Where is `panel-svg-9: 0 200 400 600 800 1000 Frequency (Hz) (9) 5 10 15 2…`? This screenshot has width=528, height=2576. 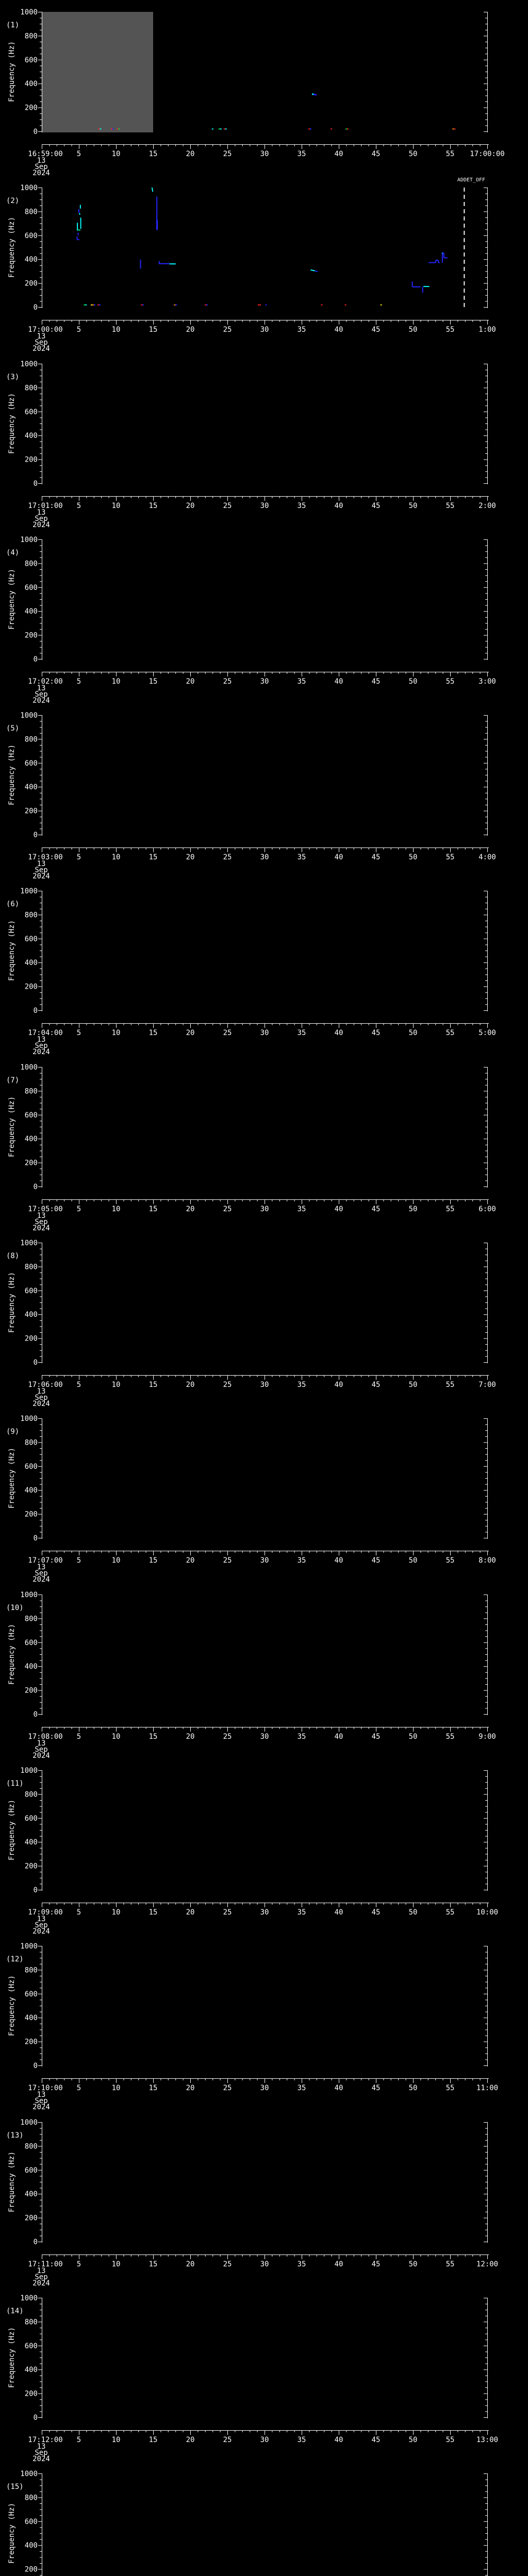
panel-svg-9: 0 200 400 600 800 1000 Frequency (Hz) (9) 5 10 15 2… is located at coordinates (251, 1499).